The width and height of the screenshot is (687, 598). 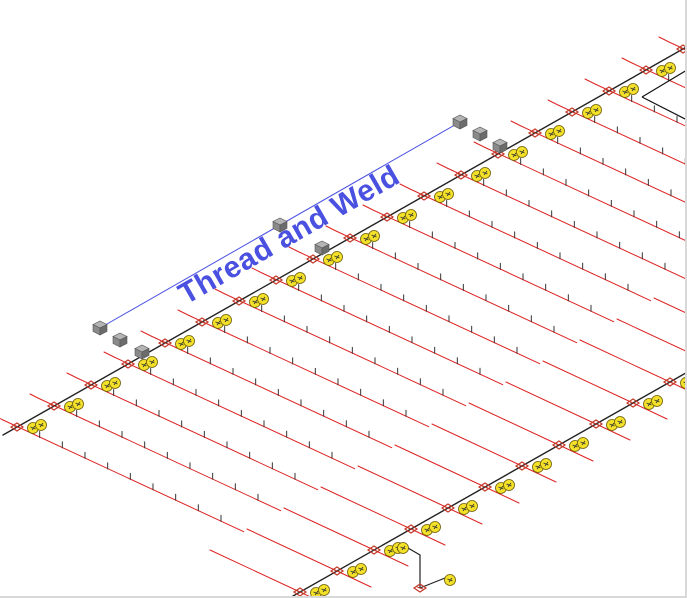 I want to click on riser-pipe, so click(x=414, y=551).